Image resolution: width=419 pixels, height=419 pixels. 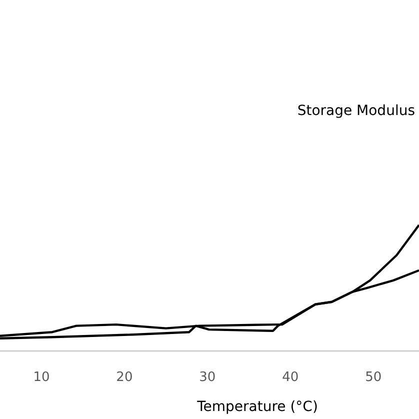 What do you see at coordinates (207, 377) in the screenshot?
I see `x-tick-label: 30` at bounding box center [207, 377].